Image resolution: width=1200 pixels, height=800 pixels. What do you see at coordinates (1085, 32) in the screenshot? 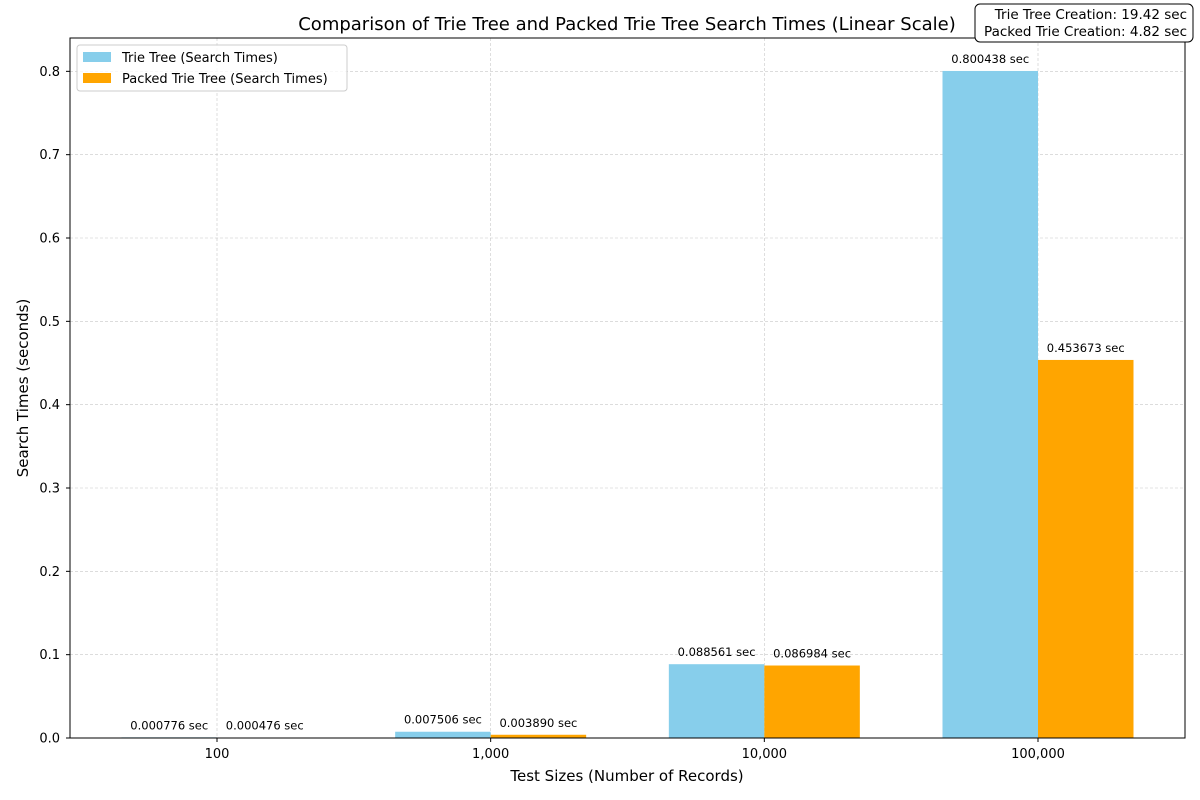
I see `annotation-line-packed: Packed Trie Creation: 4.82 sec` at bounding box center [1085, 32].